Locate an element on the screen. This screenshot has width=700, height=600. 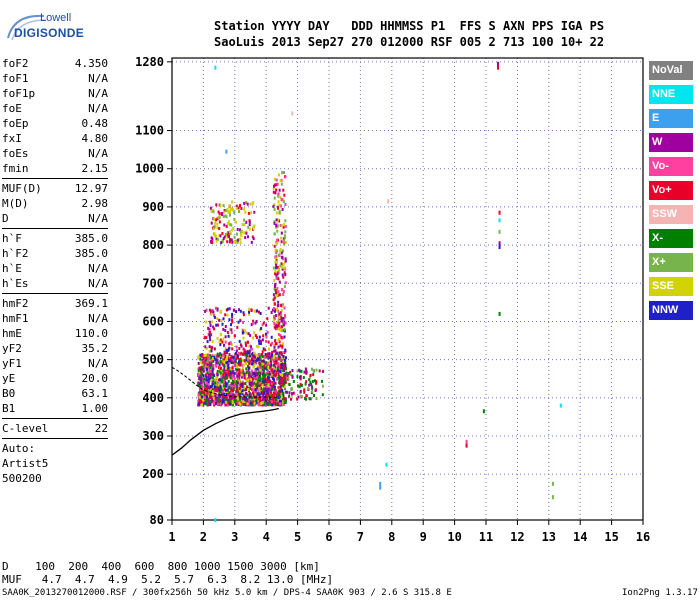
x-tick-label: 11 is located at coordinates (486, 537).